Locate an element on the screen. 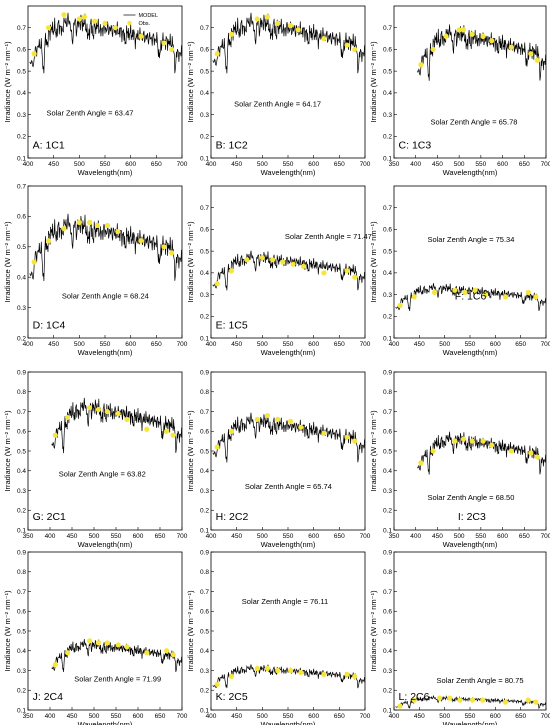  sza-annotation-A: Solar Zenth Angle = 63.47 is located at coordinates (89, 112).